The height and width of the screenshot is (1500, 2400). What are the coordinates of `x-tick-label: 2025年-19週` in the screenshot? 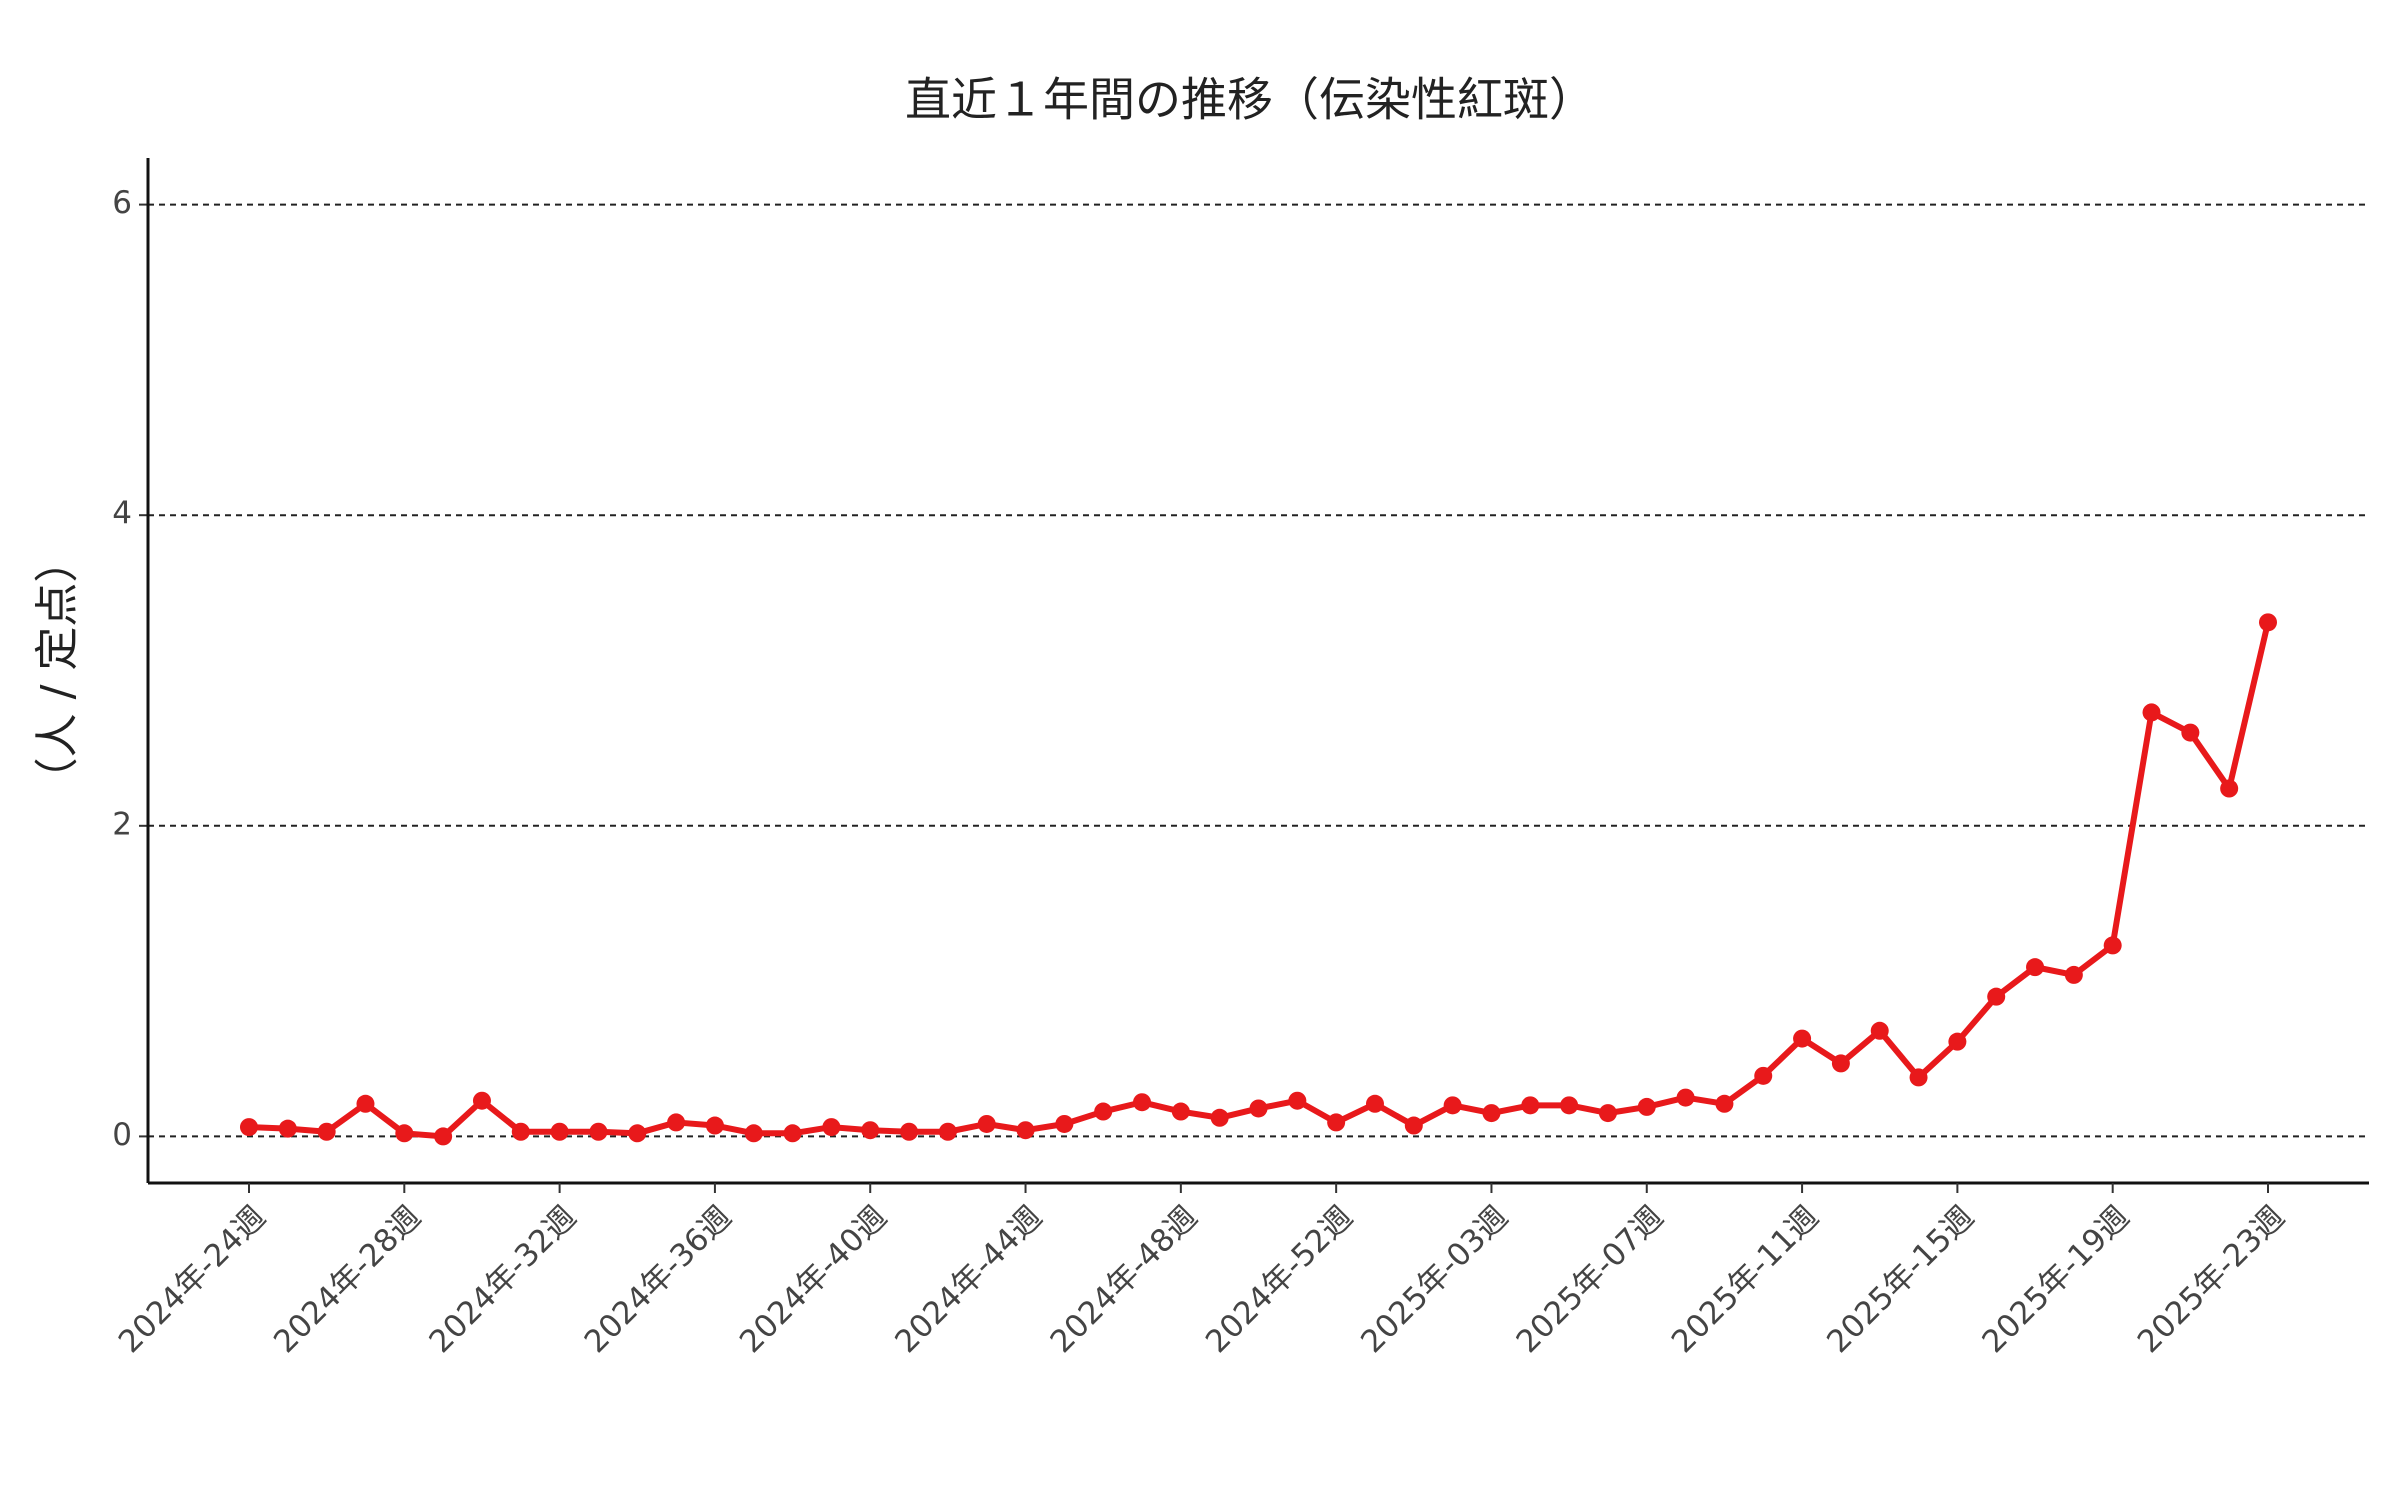 It's located at (2055, 1279).